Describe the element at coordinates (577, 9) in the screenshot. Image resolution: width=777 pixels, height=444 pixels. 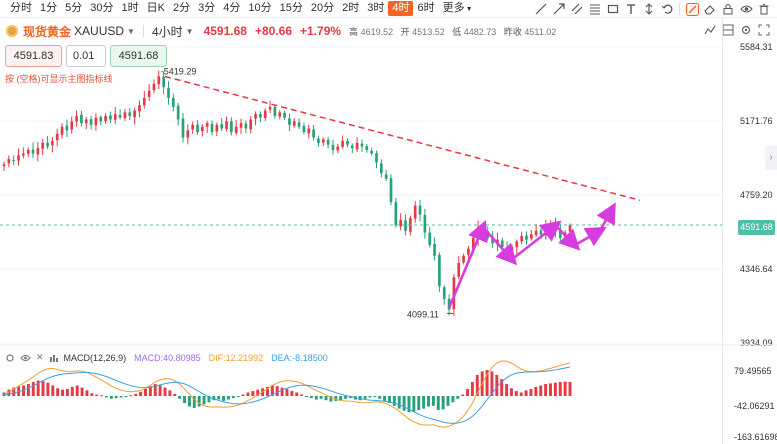
I see `channel-tool-icon` at that location.